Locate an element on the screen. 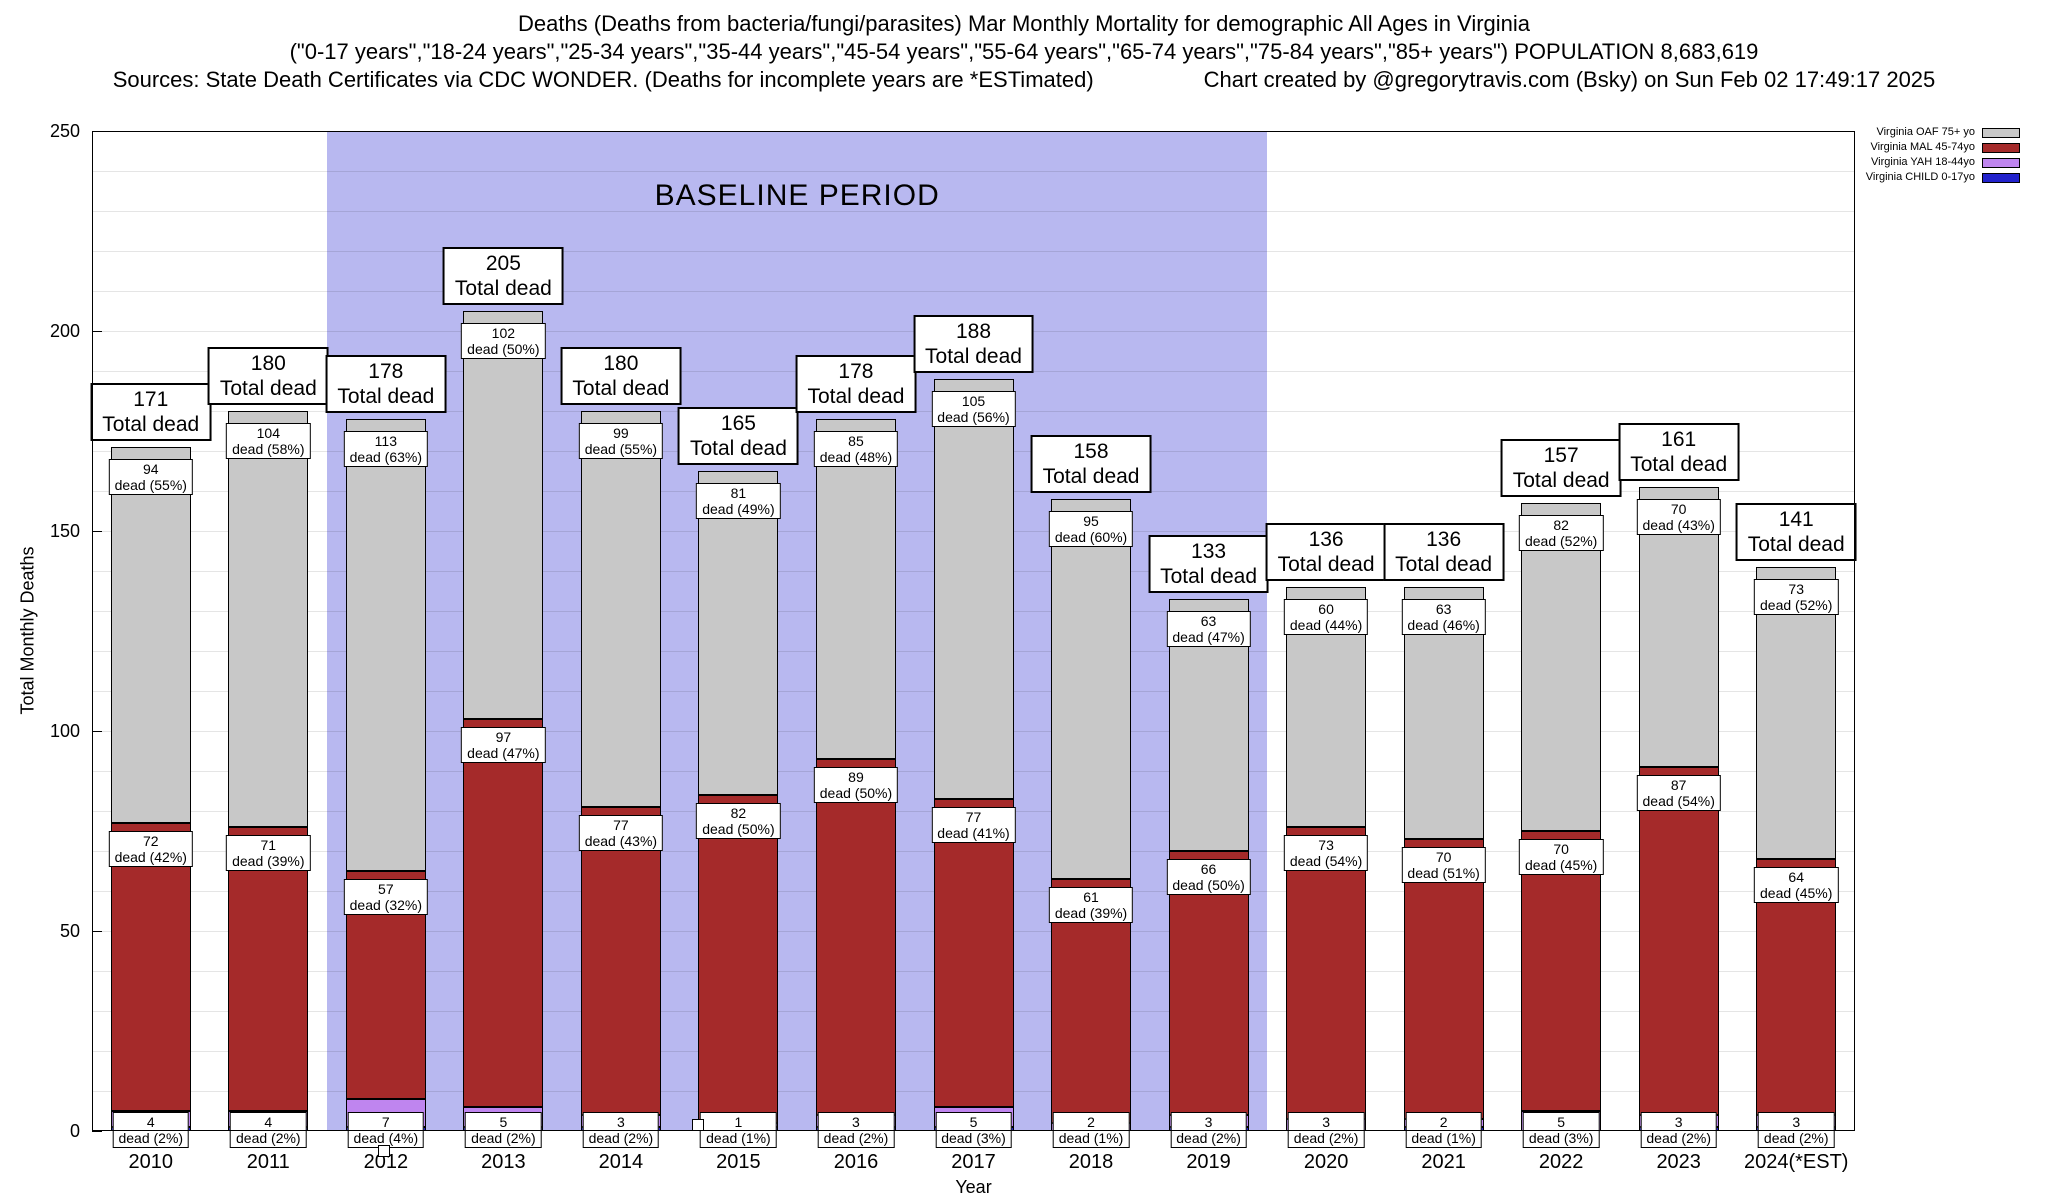 This screenshot has width=2048, height=1200. label-text: dead (55%) is located at coordinates (621, 449).